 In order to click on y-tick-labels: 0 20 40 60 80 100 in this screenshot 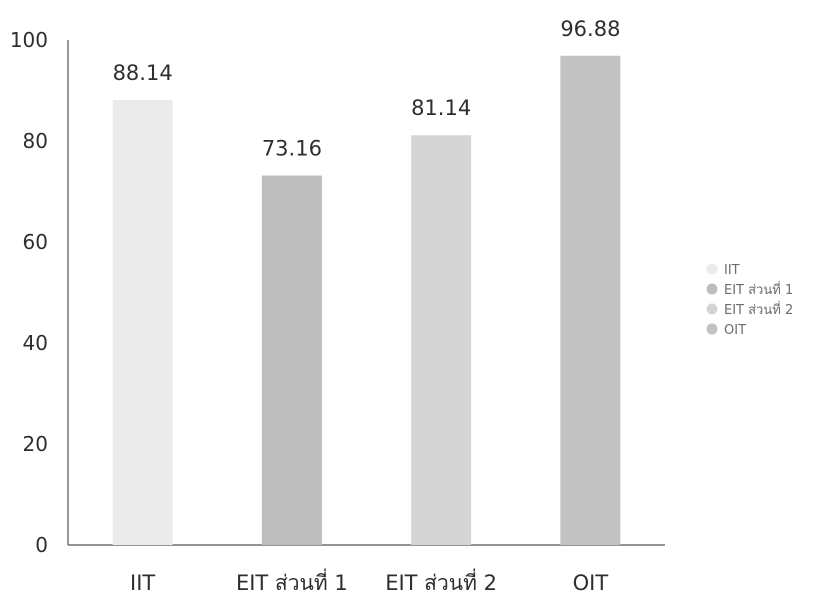, I will do `click(29, 292)`.